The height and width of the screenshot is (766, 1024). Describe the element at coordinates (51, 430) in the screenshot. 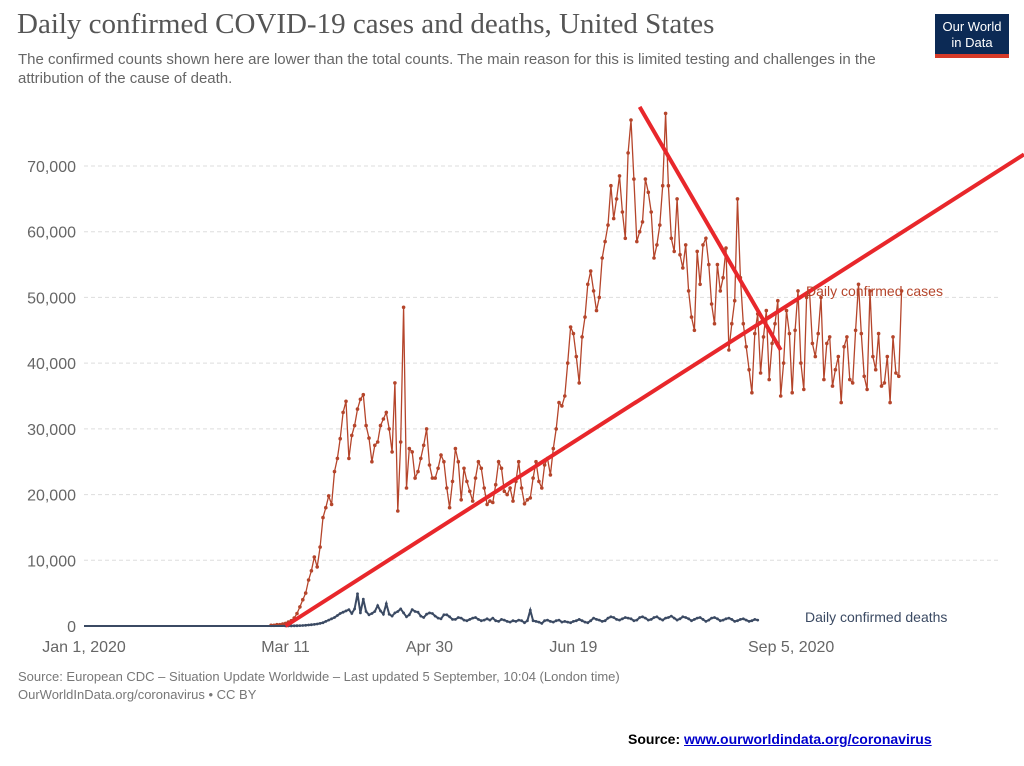

I see `y-tick-label: 30,000` at that location.